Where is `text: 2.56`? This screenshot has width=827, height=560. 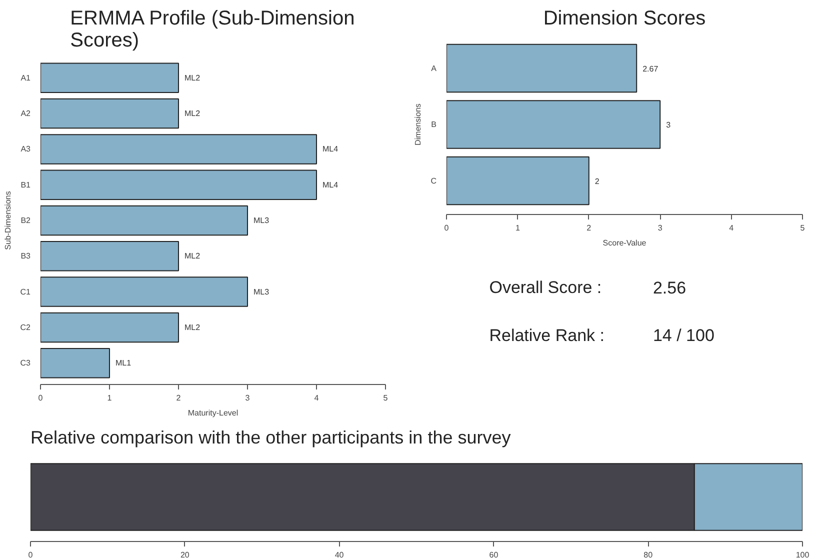
text: 2.56 is located at coordinates (669, 288).